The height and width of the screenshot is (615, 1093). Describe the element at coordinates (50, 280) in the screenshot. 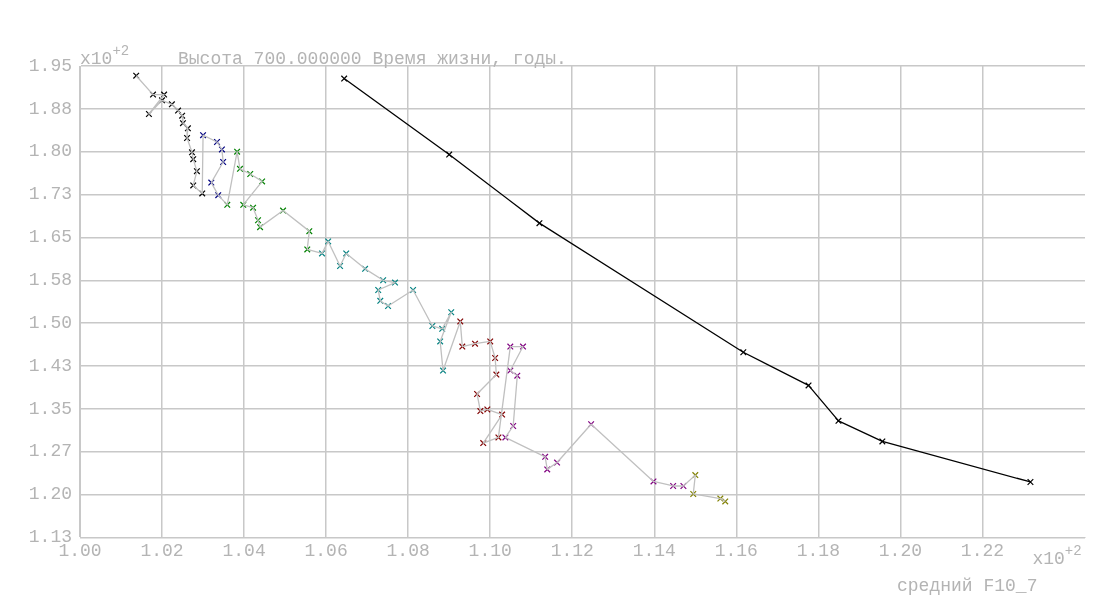

I see `y-tick-label: 1.58` at that location.